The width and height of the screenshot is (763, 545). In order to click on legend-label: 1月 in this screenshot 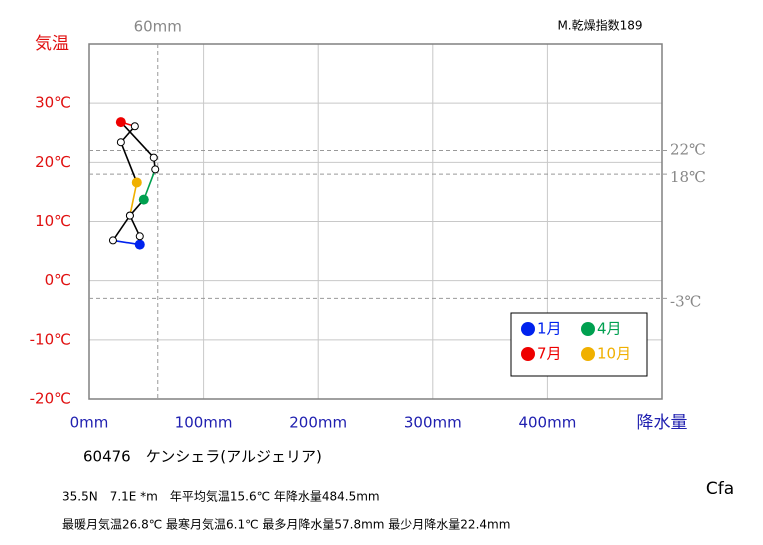, I will do `click(549, 329)`.